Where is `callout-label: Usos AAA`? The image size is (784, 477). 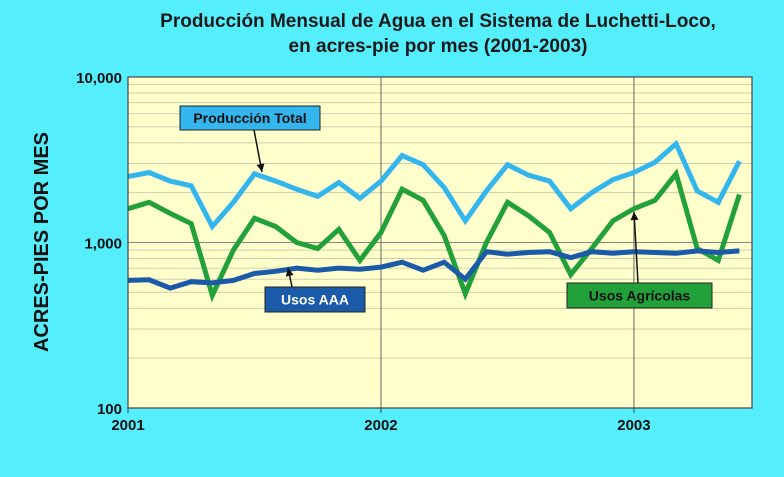
callout-label: Usos AAA is located at coordinates (315, 300).